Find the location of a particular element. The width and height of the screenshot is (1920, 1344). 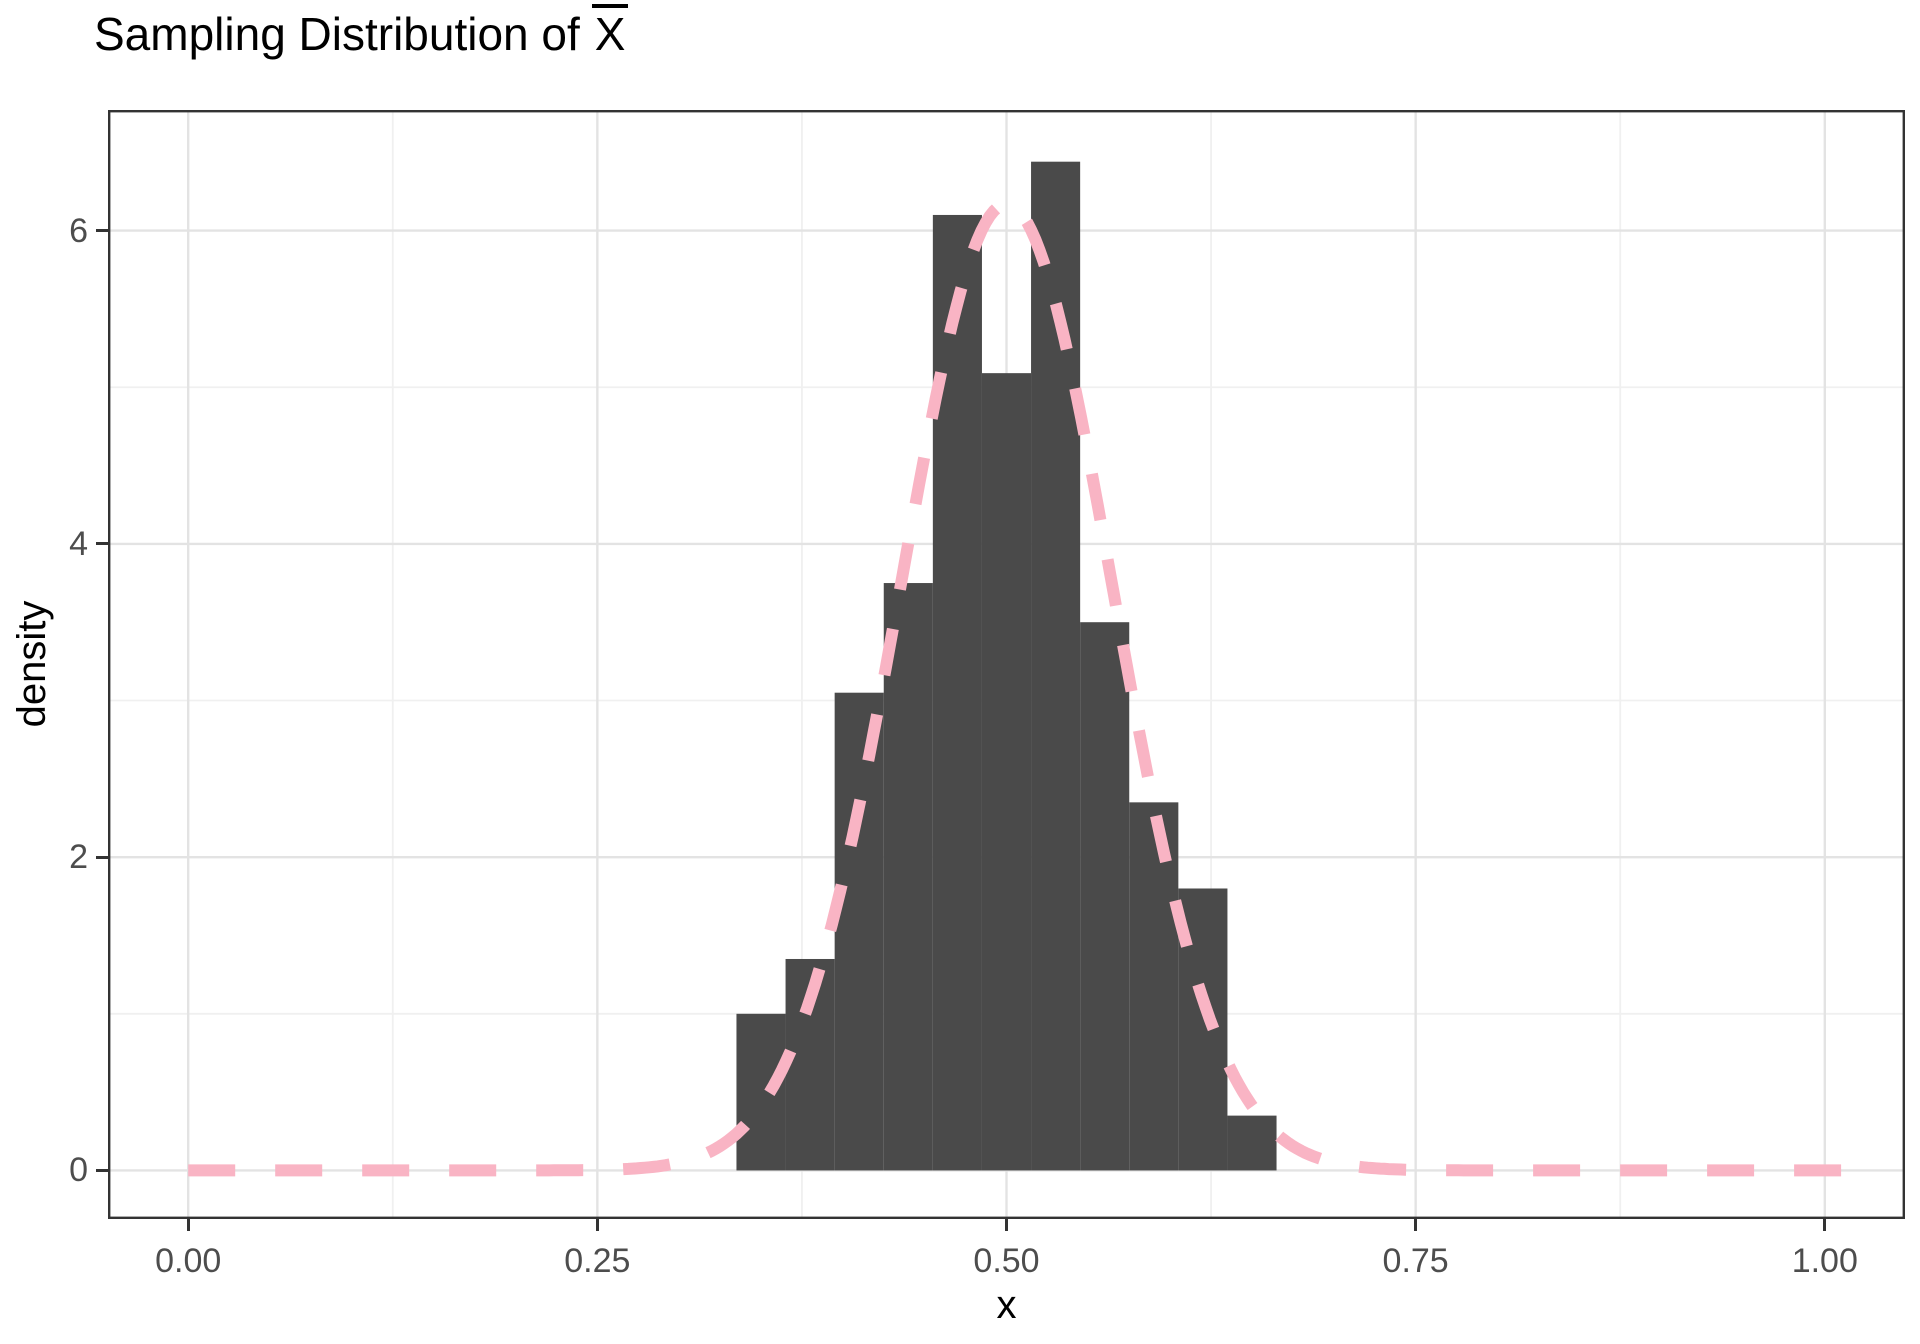

y-tick-label: 0 is located at coordinates (78, 1170).